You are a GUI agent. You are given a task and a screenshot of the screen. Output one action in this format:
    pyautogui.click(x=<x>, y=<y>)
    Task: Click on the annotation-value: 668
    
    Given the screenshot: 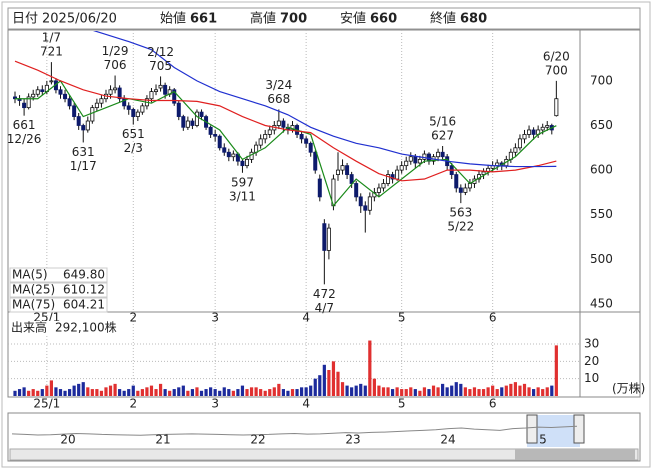 What is the action you would take?
    pyautogui.click(x=278, y=99)
    